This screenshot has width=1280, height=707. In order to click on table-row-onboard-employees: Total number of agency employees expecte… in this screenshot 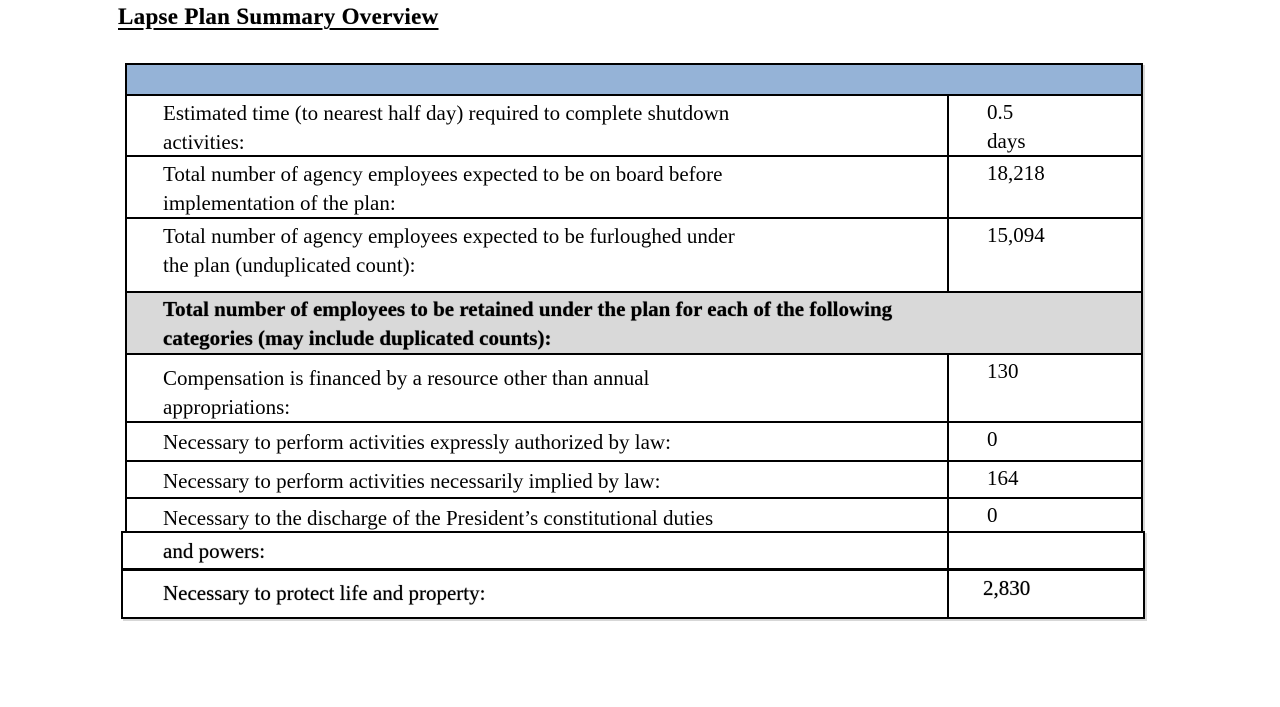, I will do `click(634, 188)`.